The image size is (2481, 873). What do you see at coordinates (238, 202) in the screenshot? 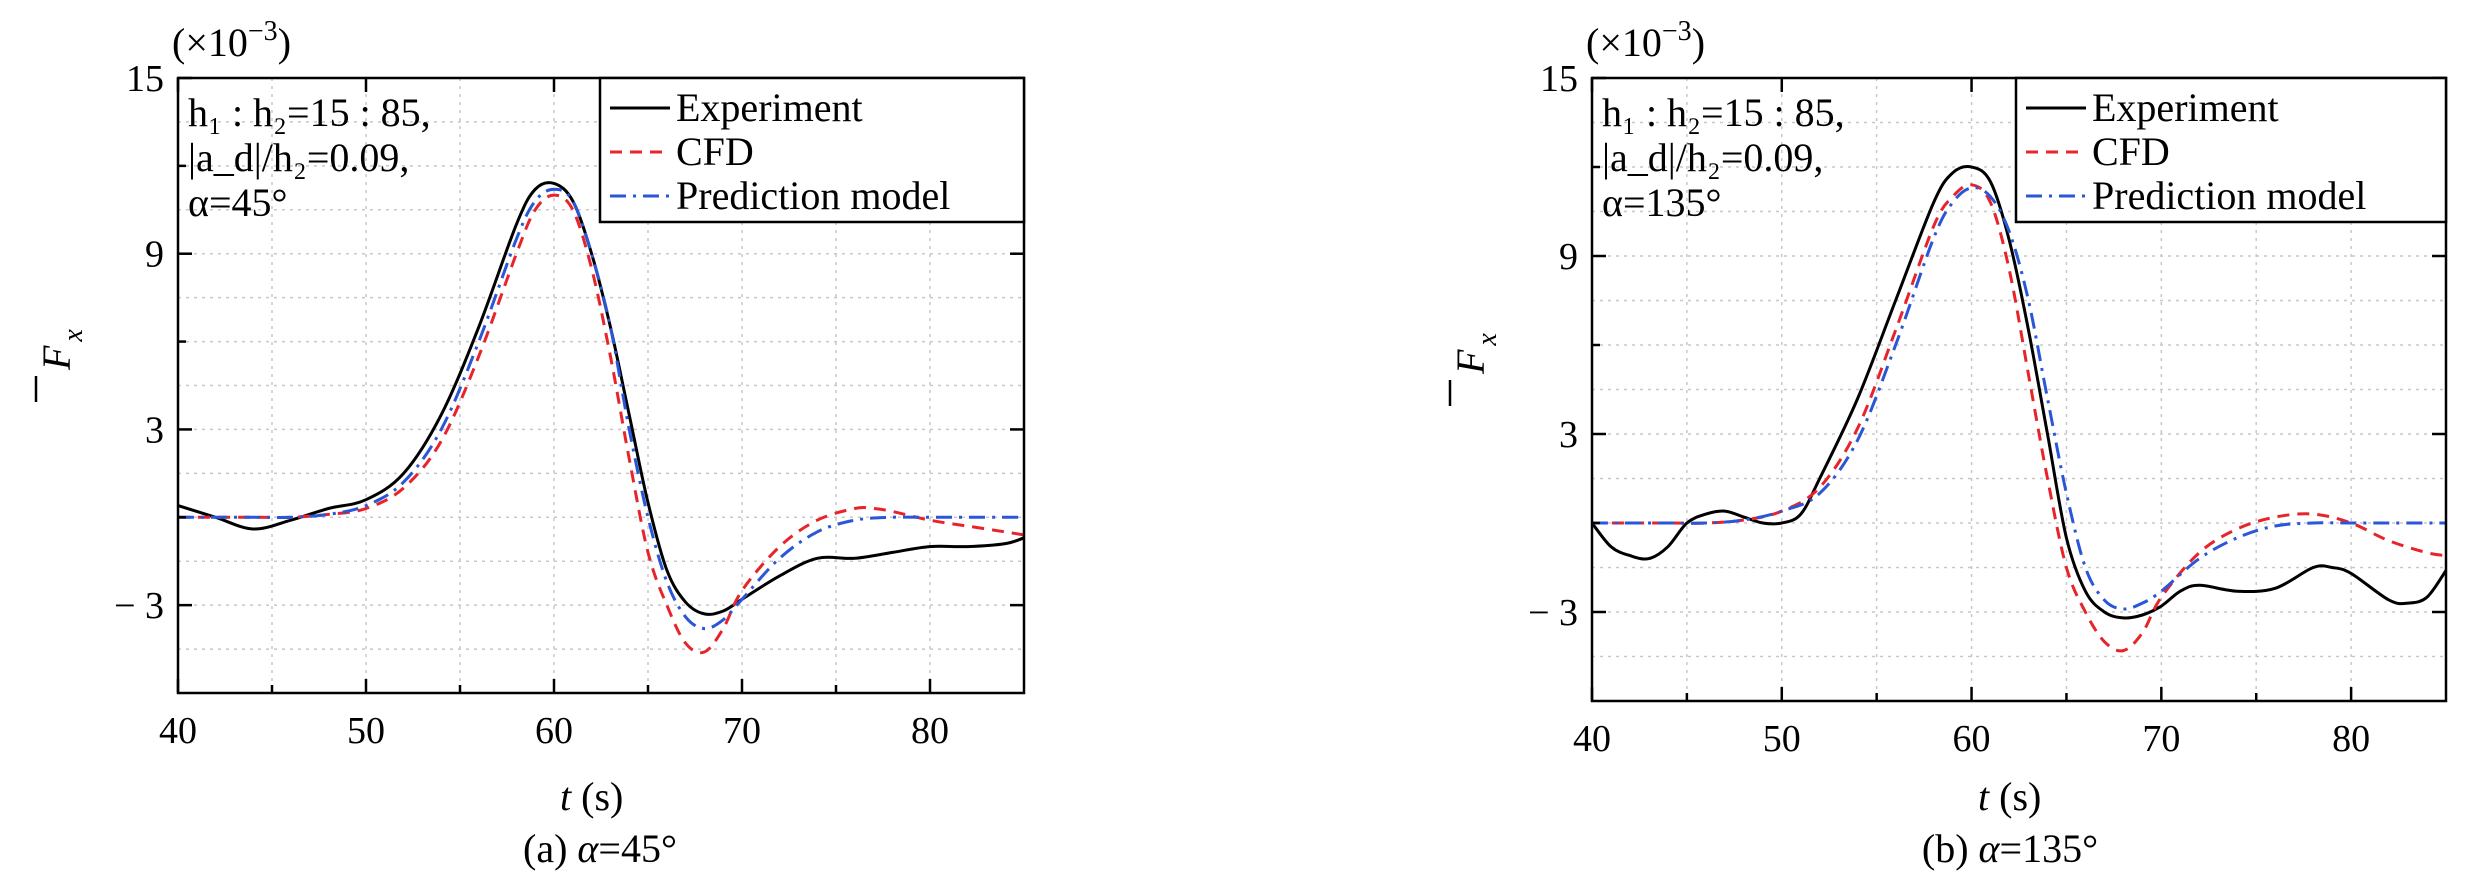
I see `annotation-line-3: α=45°` at bounding box center [238, 202].